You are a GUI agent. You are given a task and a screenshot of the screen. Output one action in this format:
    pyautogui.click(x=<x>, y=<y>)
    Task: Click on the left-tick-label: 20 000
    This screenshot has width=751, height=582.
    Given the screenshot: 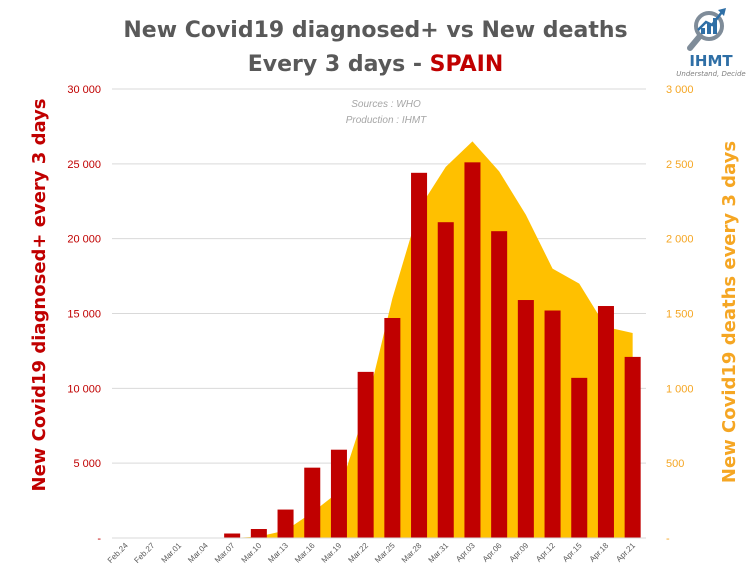 What is the action you would take?
    pyautogui.click(x=84, y=240)
    